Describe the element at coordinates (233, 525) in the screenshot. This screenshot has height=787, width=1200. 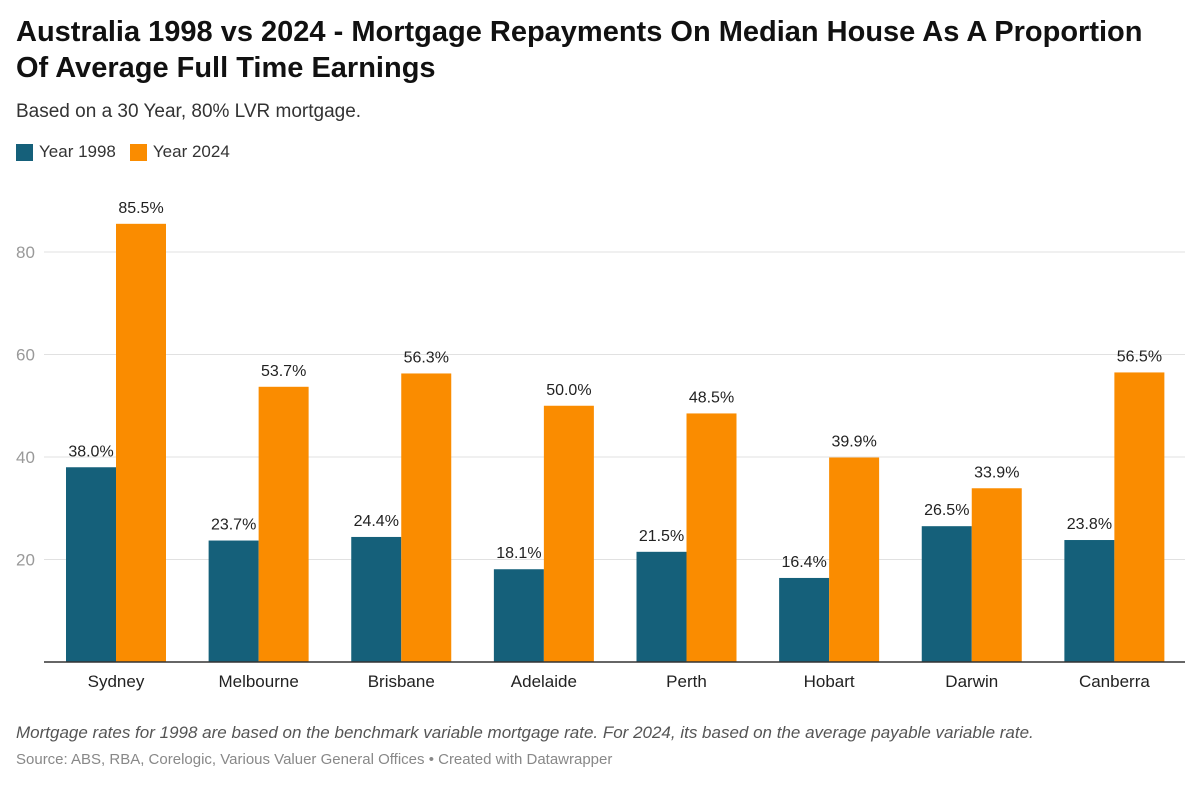
I see `data-label: 23.7%` at that location.